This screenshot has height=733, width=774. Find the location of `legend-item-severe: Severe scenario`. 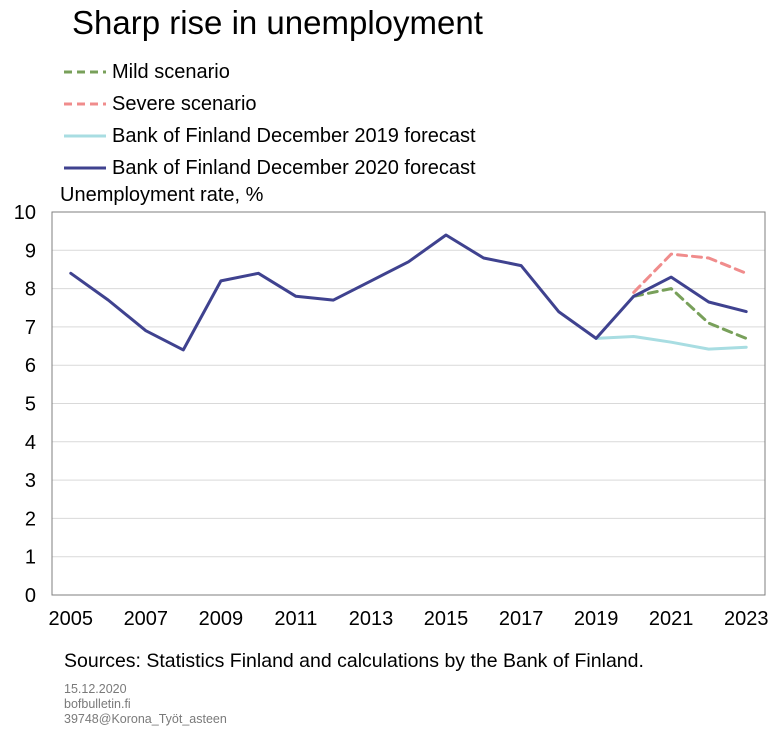

legend-item-severe: Severe scenario is located at coordinates (269, 104).